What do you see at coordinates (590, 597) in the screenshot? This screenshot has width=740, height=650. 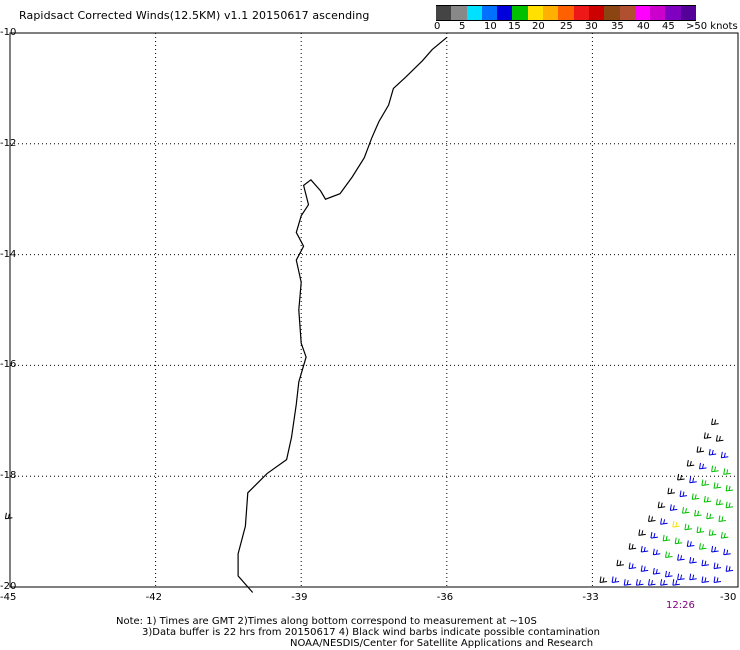 I see `lon-label: -33` at bounding box center [590, 597].